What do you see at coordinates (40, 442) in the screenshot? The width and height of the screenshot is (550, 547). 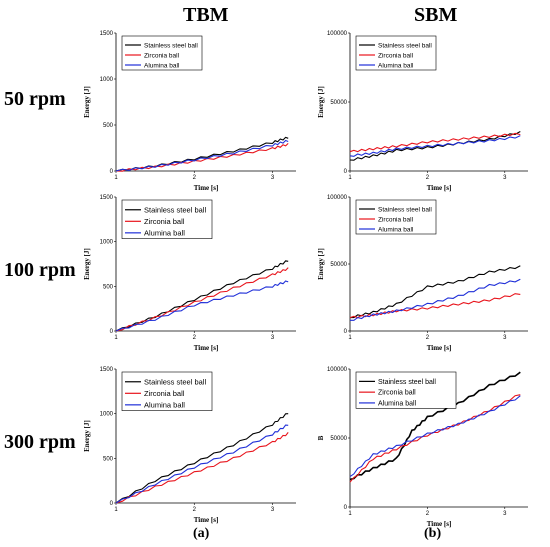 I see `row-title-300rpm: 300 rpm` at bounding box center [40, 442].